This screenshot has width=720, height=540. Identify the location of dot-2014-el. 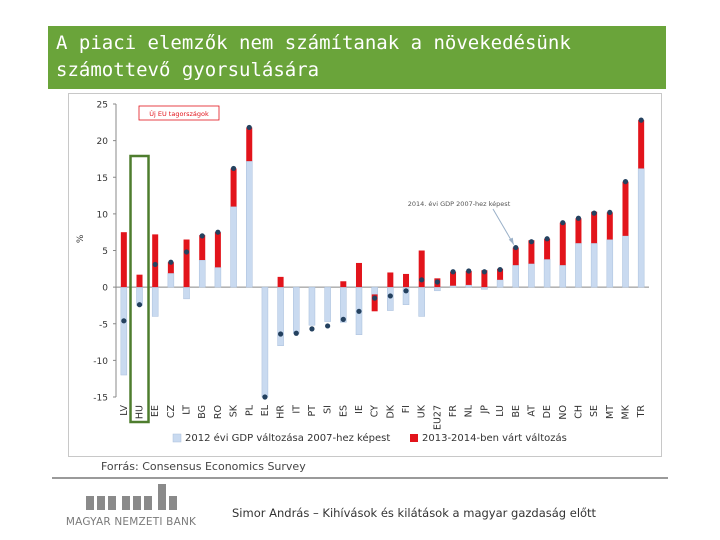
(265, 397).